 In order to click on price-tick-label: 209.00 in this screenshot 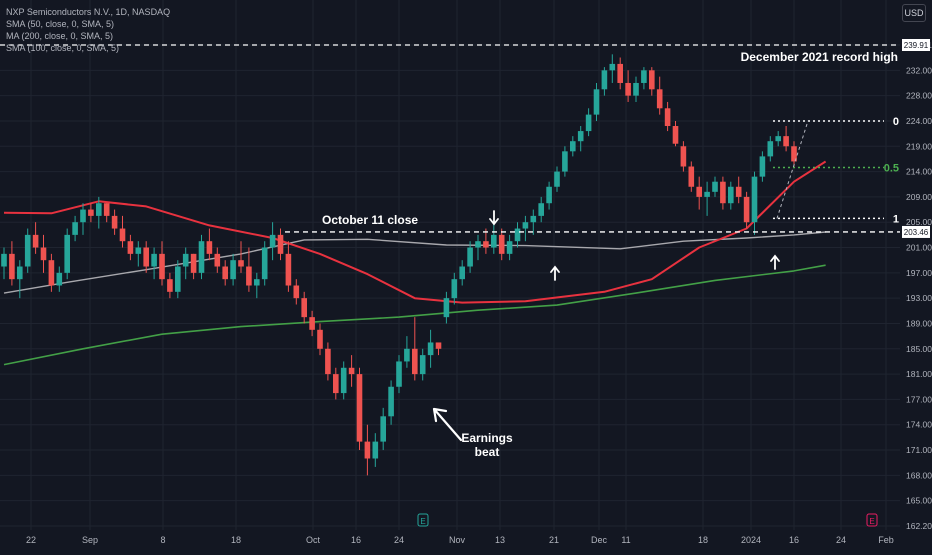, I will do `click(919, 197)`.